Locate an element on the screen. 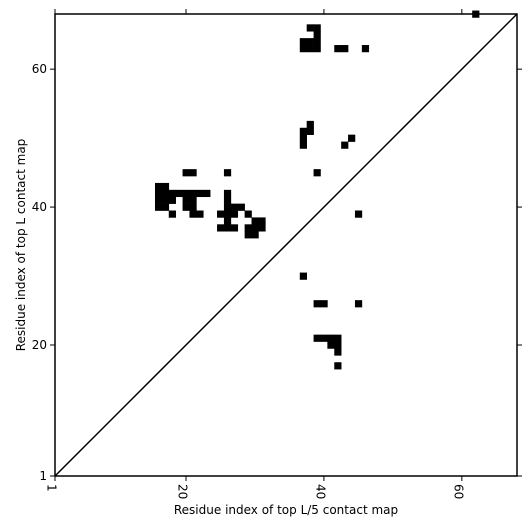  x-tick-label: 1 is located at coordinates (52, 488).